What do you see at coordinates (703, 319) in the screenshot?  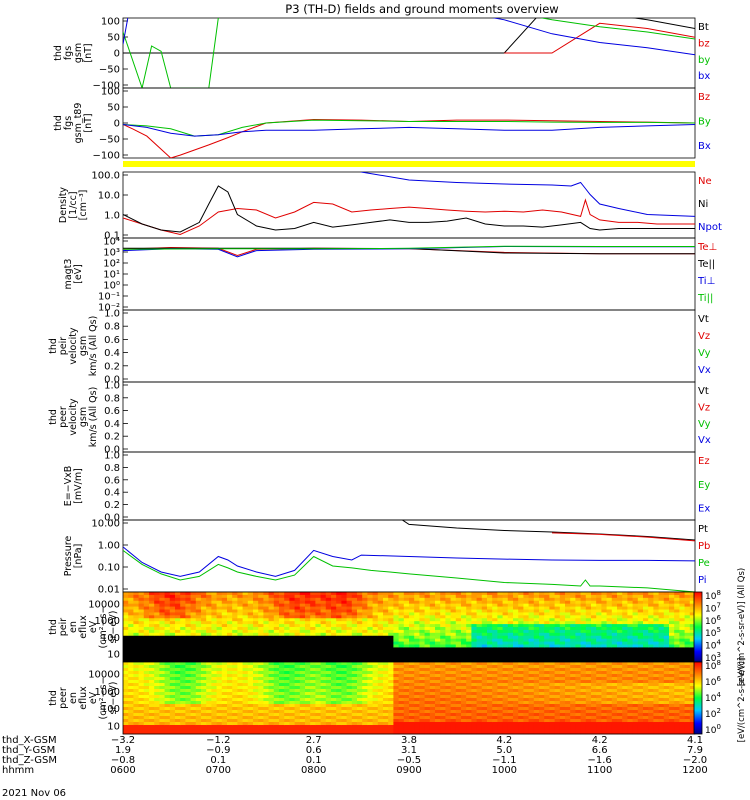 I see `legend-Vt: Vt` at bounding box center [703, 319].